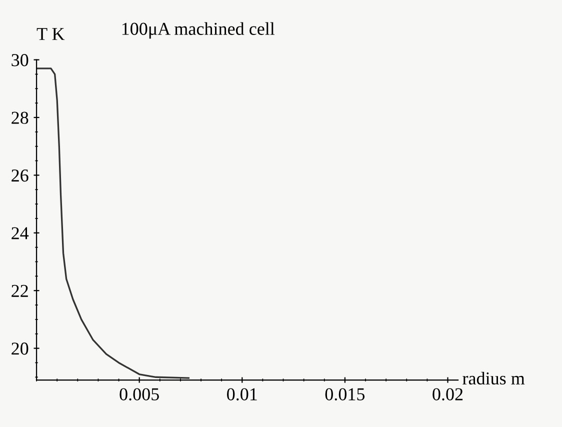 Image resolution: width=562 pixels, height=427 pixels. Describe the element at coordinates (493, 378) in the screenshot. I see `x-axis-title: radius m` at that location.